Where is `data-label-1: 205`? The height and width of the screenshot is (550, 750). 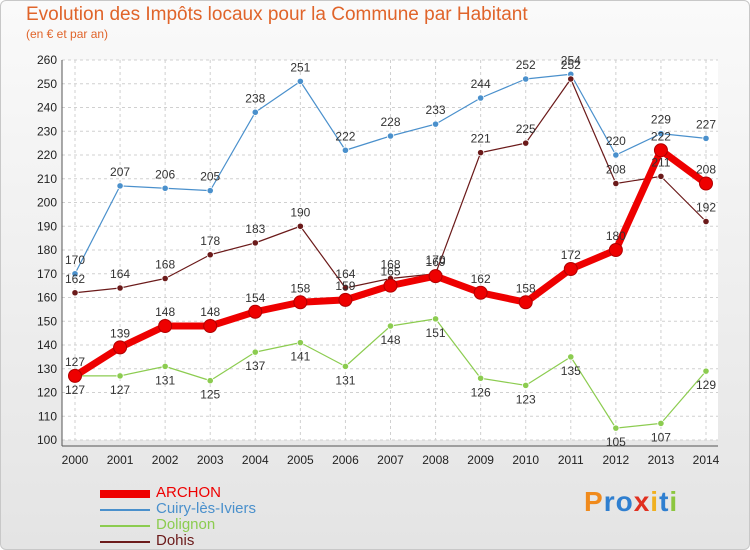
data-label-1: 205 is located at coordinates (210, 177).